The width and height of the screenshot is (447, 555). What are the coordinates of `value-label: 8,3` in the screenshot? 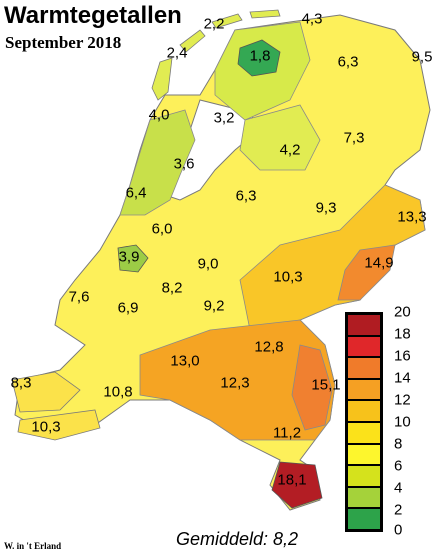 It's located at (21, 383).